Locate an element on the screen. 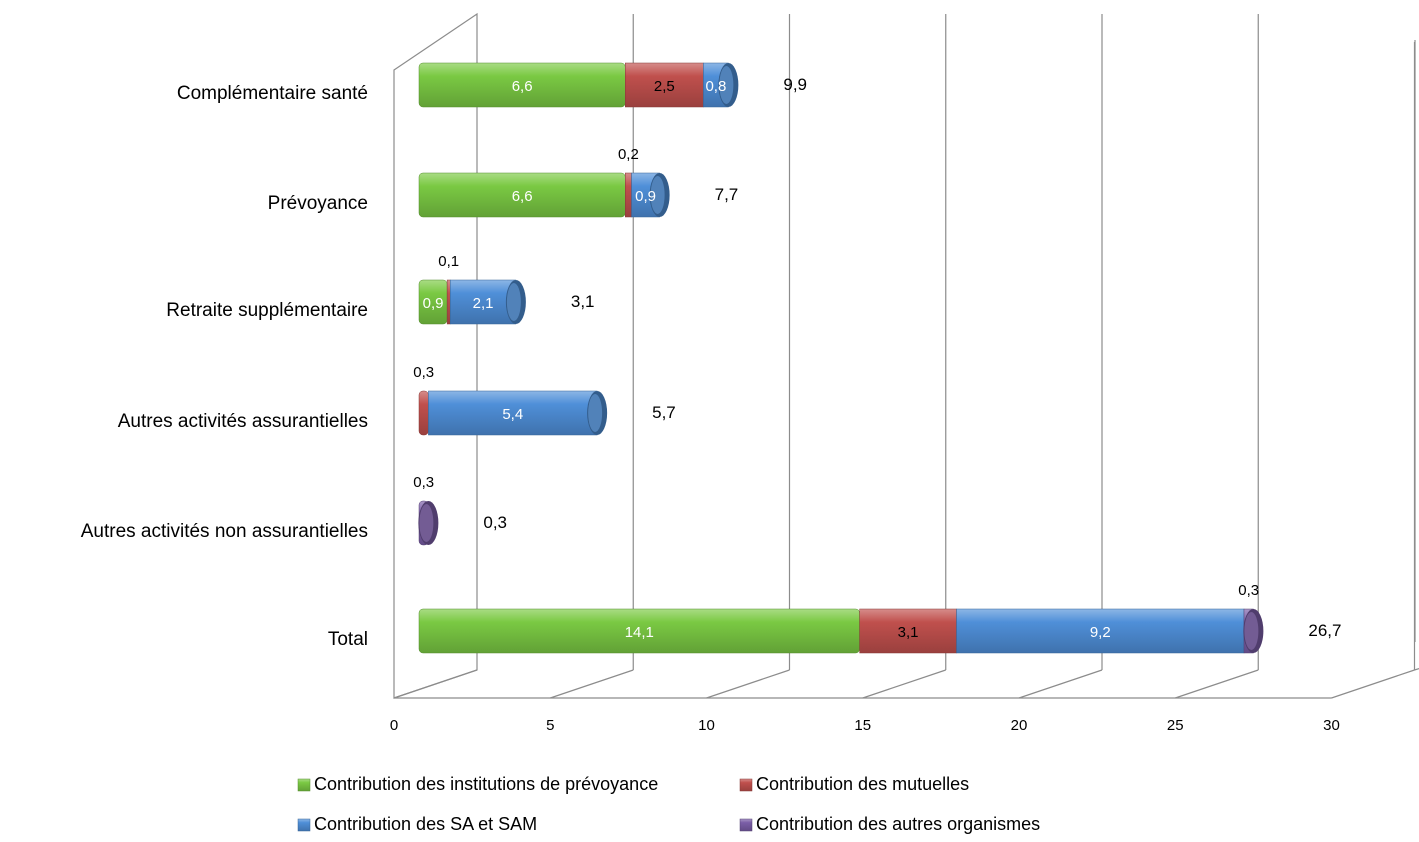  data-label: 2,1 is located at coordinates (483, 303).